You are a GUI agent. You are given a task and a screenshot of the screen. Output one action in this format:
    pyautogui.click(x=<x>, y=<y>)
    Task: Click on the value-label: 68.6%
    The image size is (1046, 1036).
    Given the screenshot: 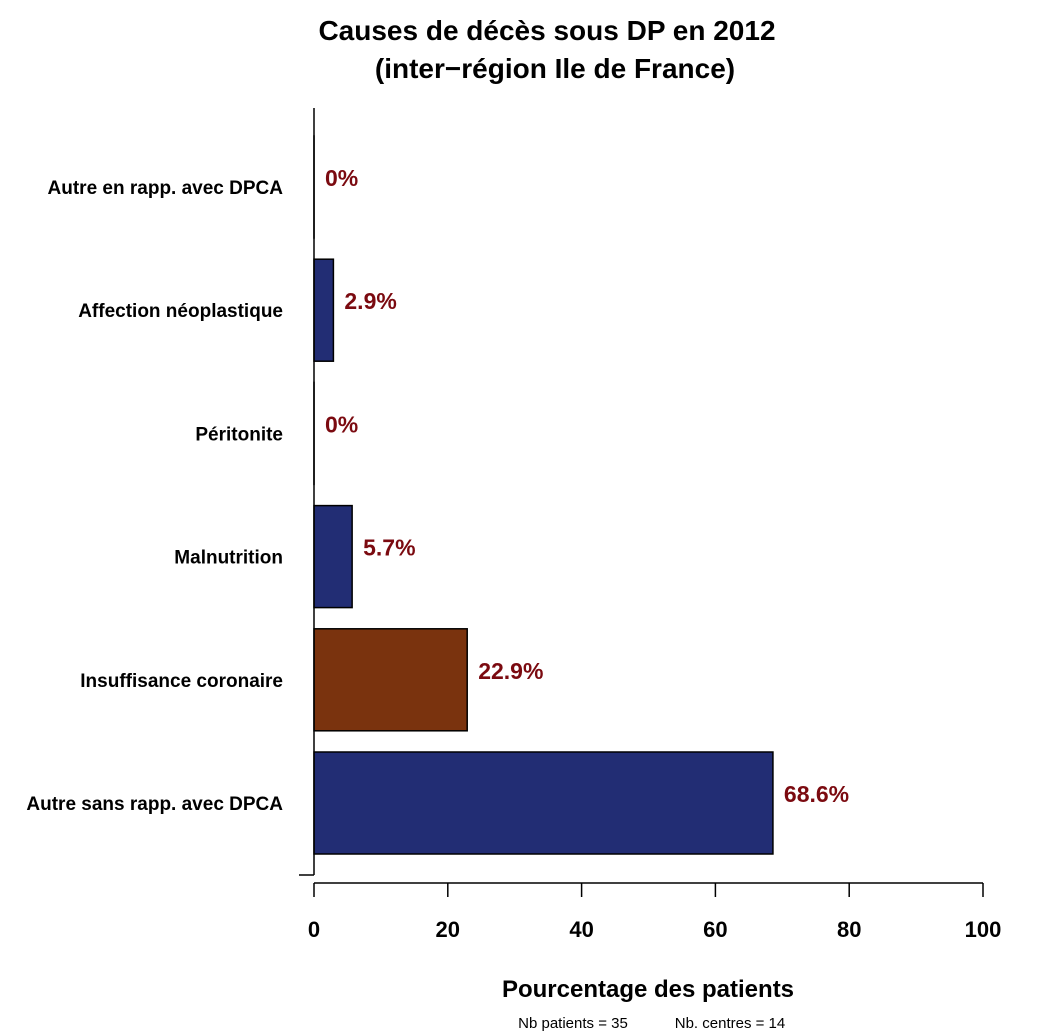 What is the action you would take?
    pyautogui.click(x=816, y=794)
    